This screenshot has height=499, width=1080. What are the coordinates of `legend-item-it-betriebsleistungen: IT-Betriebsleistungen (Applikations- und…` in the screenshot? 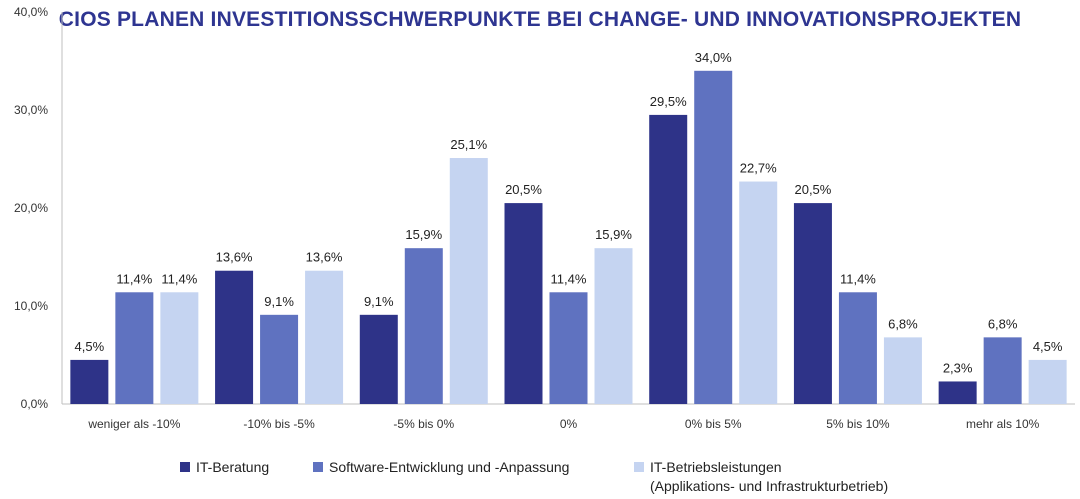 It's located at (761, 477).